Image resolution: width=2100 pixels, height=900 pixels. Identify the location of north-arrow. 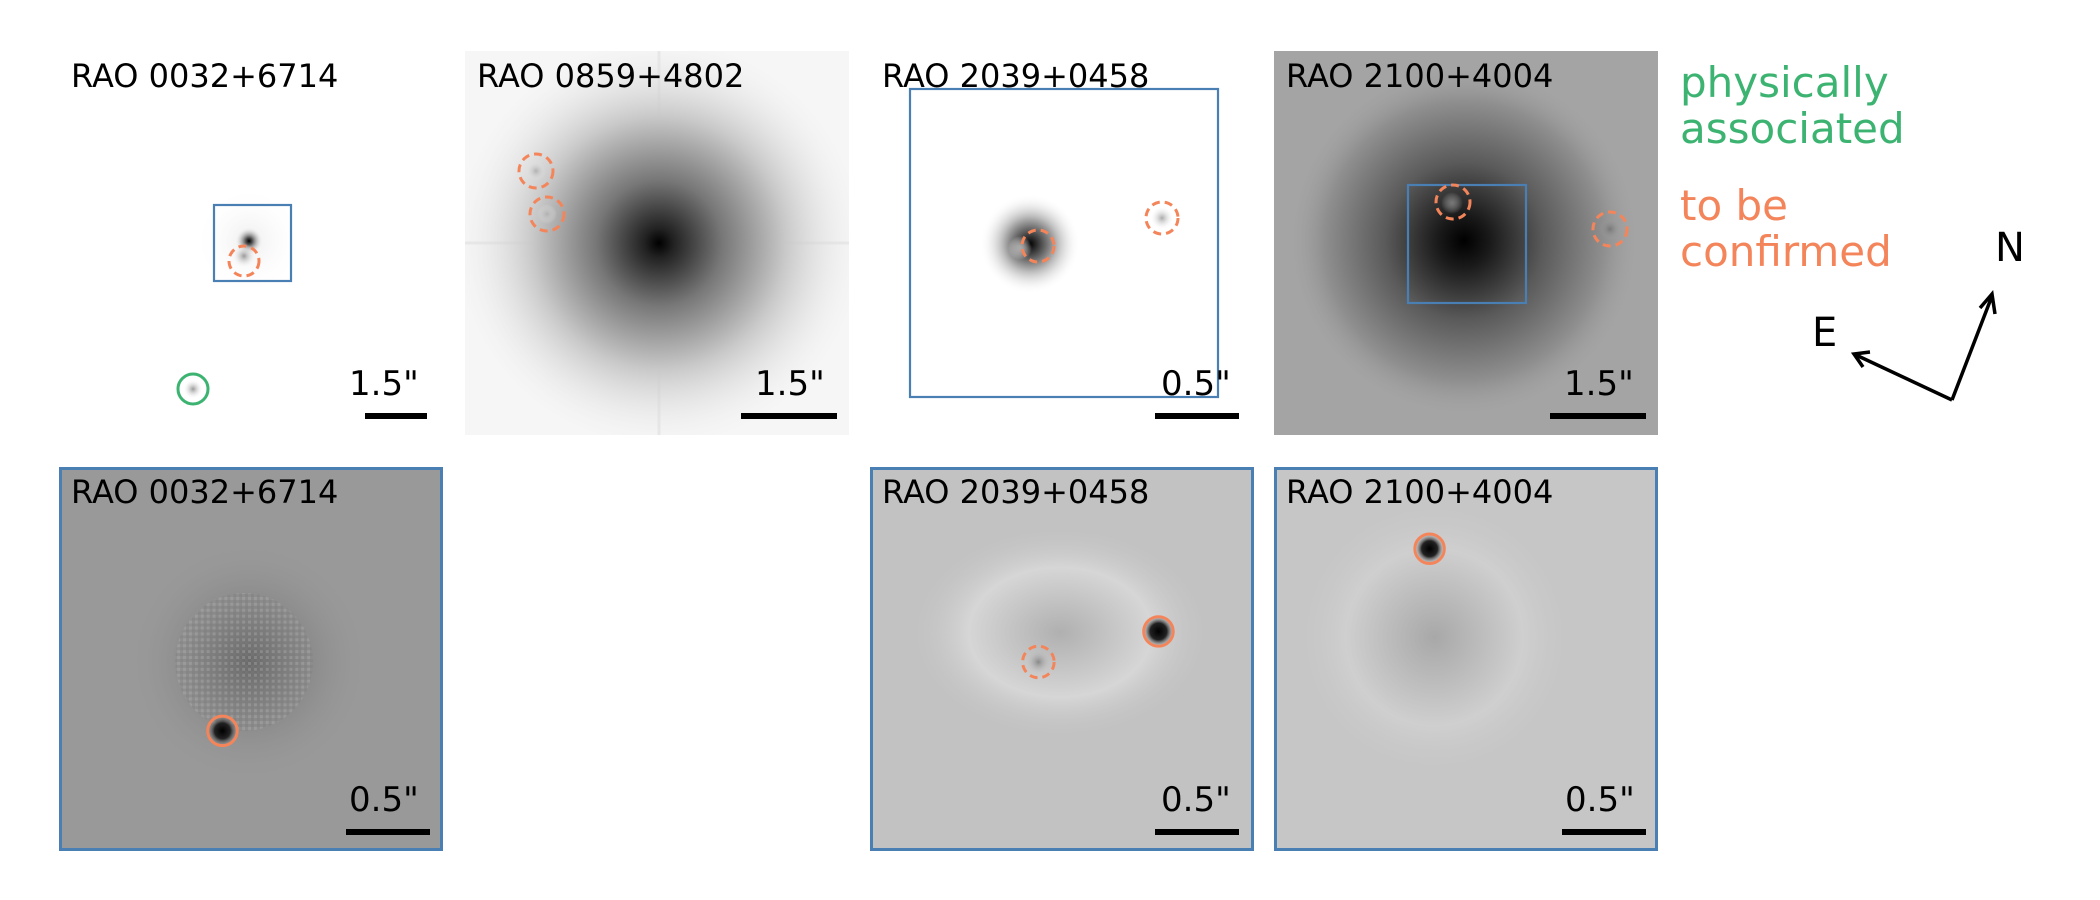
(1972, 348).